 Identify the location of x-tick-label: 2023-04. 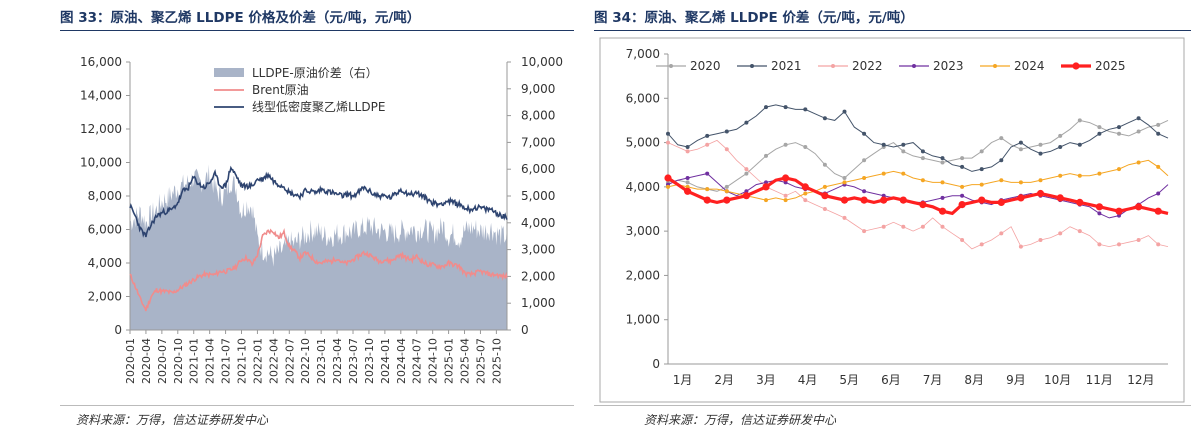
(337, 361).